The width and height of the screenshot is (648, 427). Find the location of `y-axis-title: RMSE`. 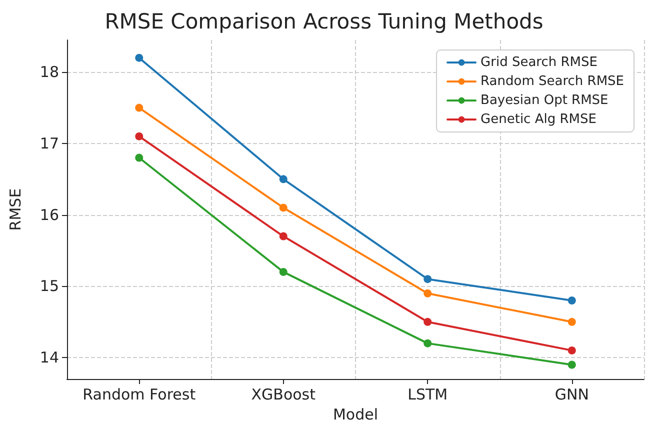

y-axis-title: RMSE is located at coordinates (15, 209).